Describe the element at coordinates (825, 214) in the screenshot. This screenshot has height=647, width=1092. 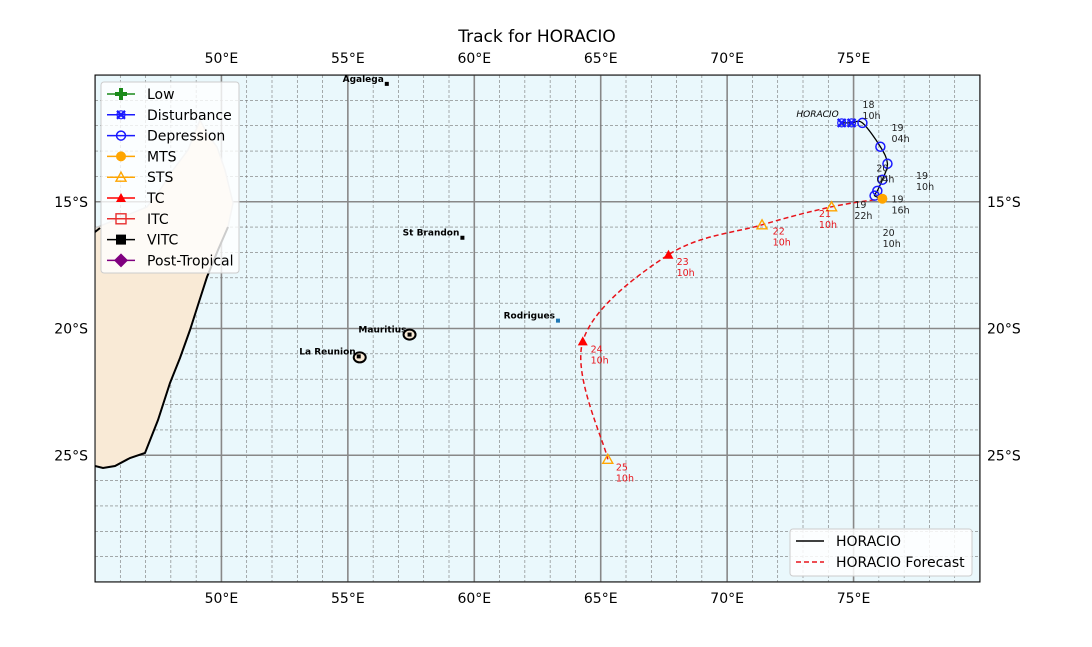
I see `time-label-day: 21` at that location.